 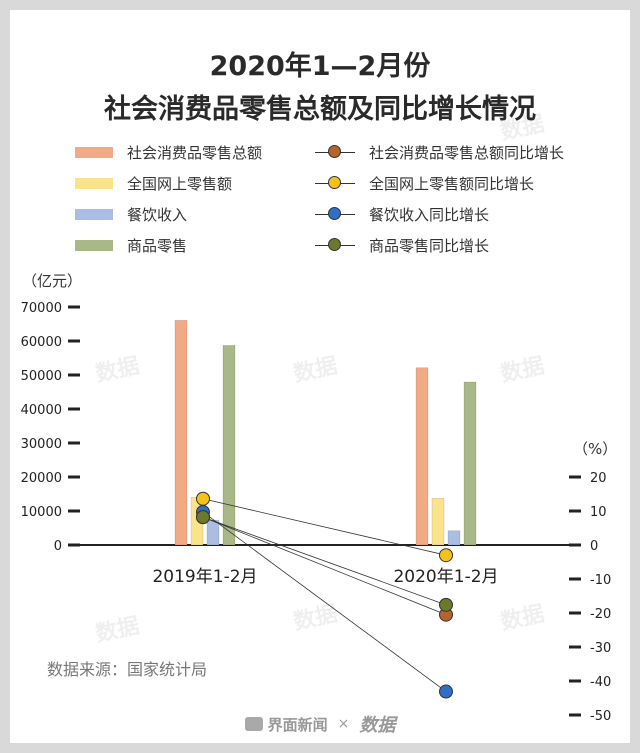 What do you see at coordinates (157, 245) in the screenshot?
I see `legend-label: 商品零售` at bounding box center [157, 245].